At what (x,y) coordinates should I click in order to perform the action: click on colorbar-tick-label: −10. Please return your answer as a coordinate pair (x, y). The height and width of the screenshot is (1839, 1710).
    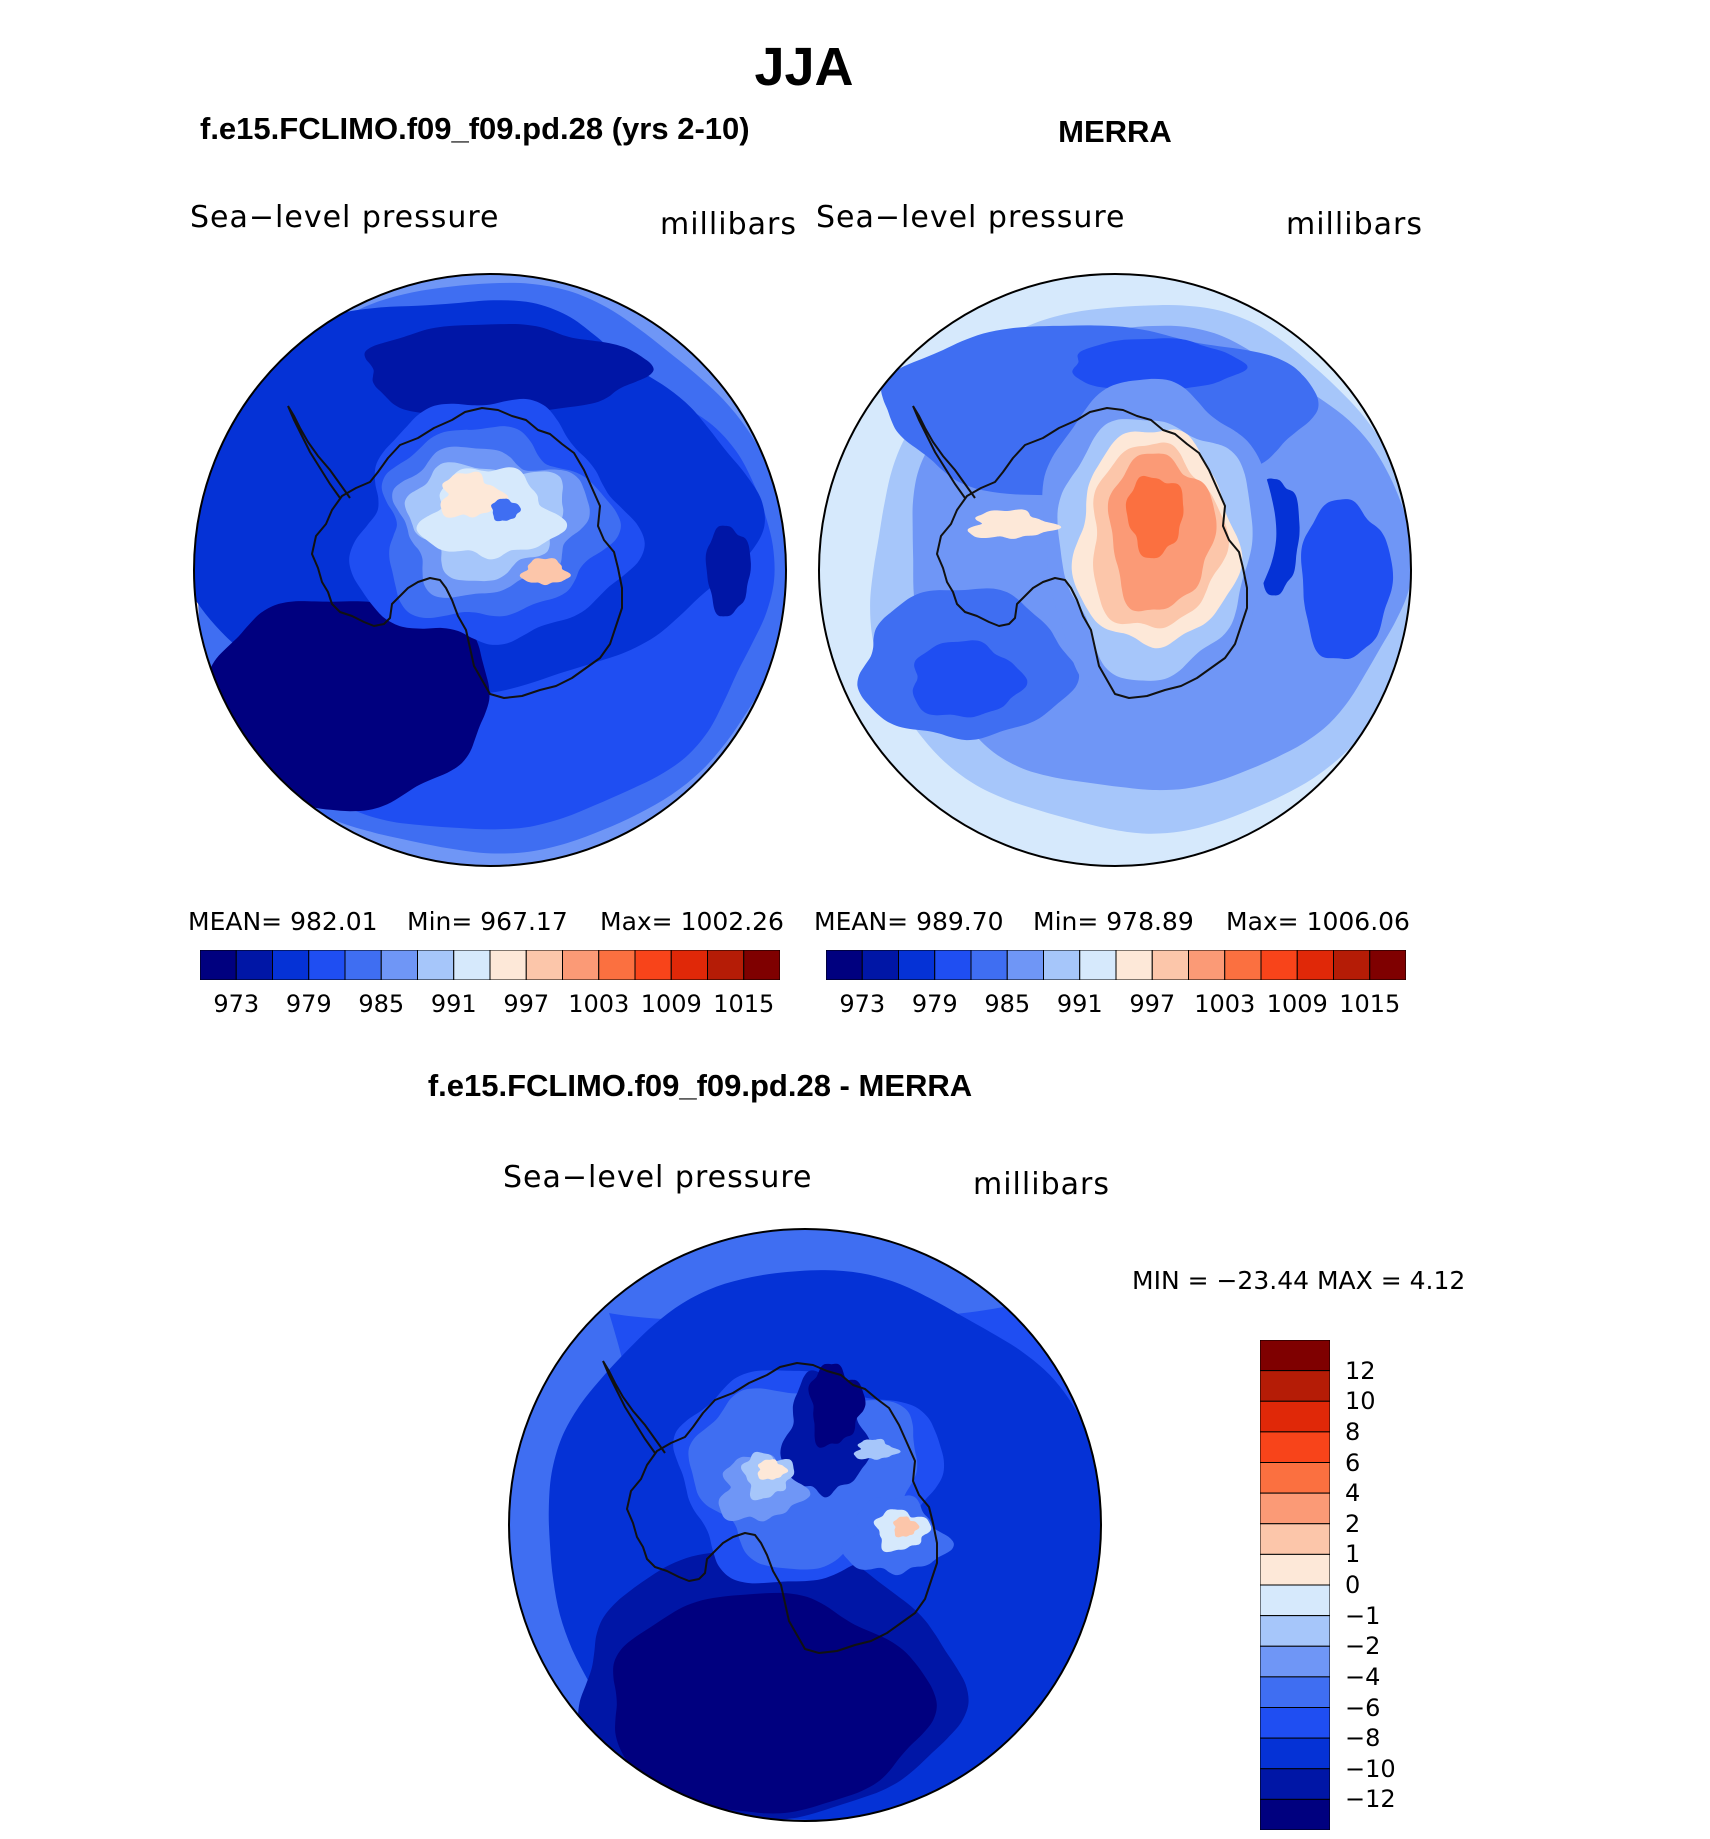
    Looking at the image, I should click on (1370, 1768).